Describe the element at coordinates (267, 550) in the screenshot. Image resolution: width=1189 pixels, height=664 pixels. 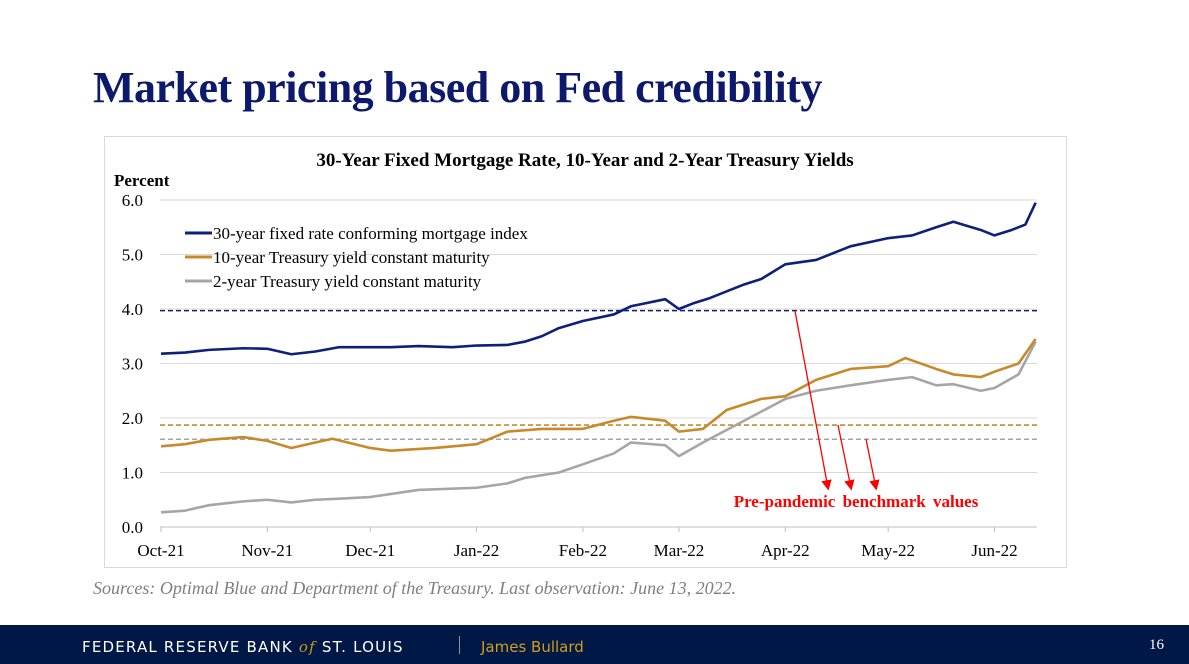
I see `x-tick-label: Nov-21` at that location.